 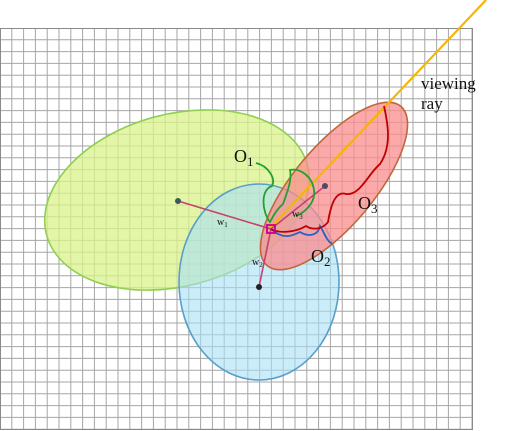 I want to click on label-viewing: viewing, so click(x=448, y=83).